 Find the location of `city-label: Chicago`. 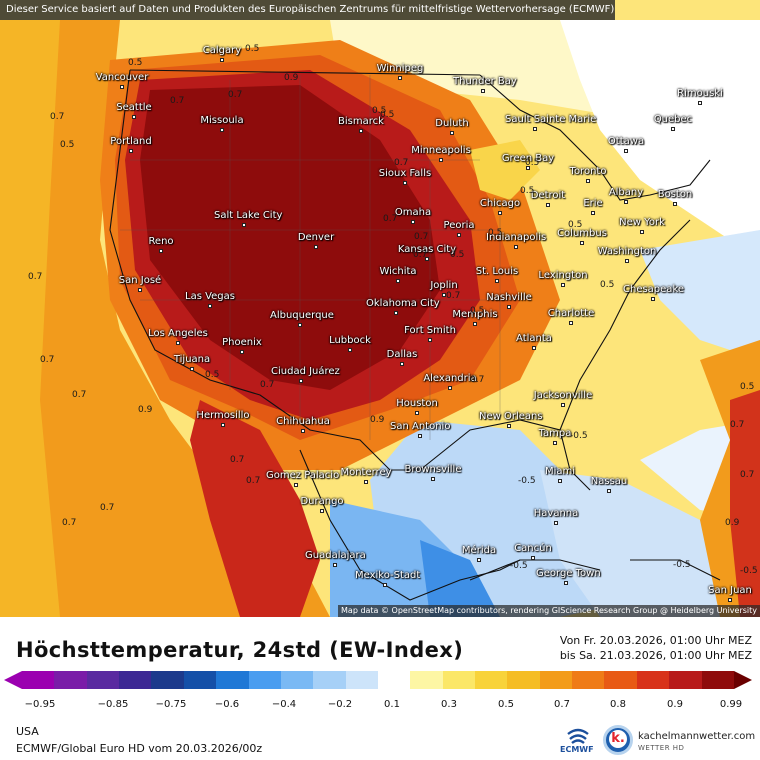

city-label: Chicago is located at coordinates (500, 206).